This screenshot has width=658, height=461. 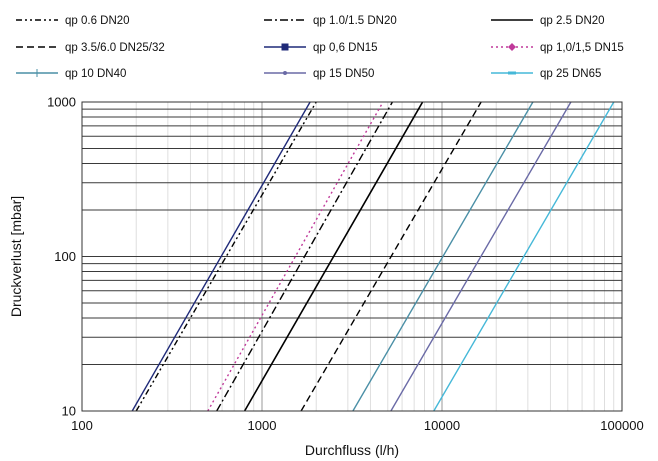 What do you see at coordinates (262, 425) in the screenshot?
I see `x-tick-label: 1000` at bounding box center [262, 425].